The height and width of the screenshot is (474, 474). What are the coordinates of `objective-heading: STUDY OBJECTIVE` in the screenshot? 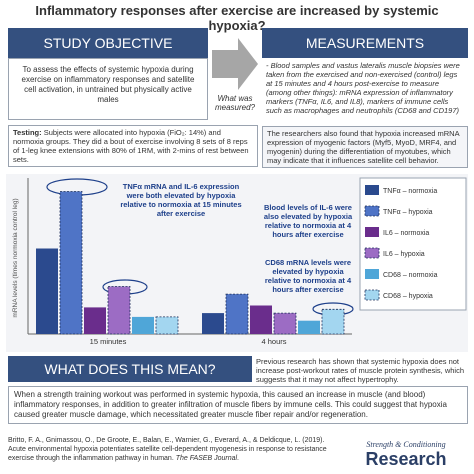 It's located at (108, 43).